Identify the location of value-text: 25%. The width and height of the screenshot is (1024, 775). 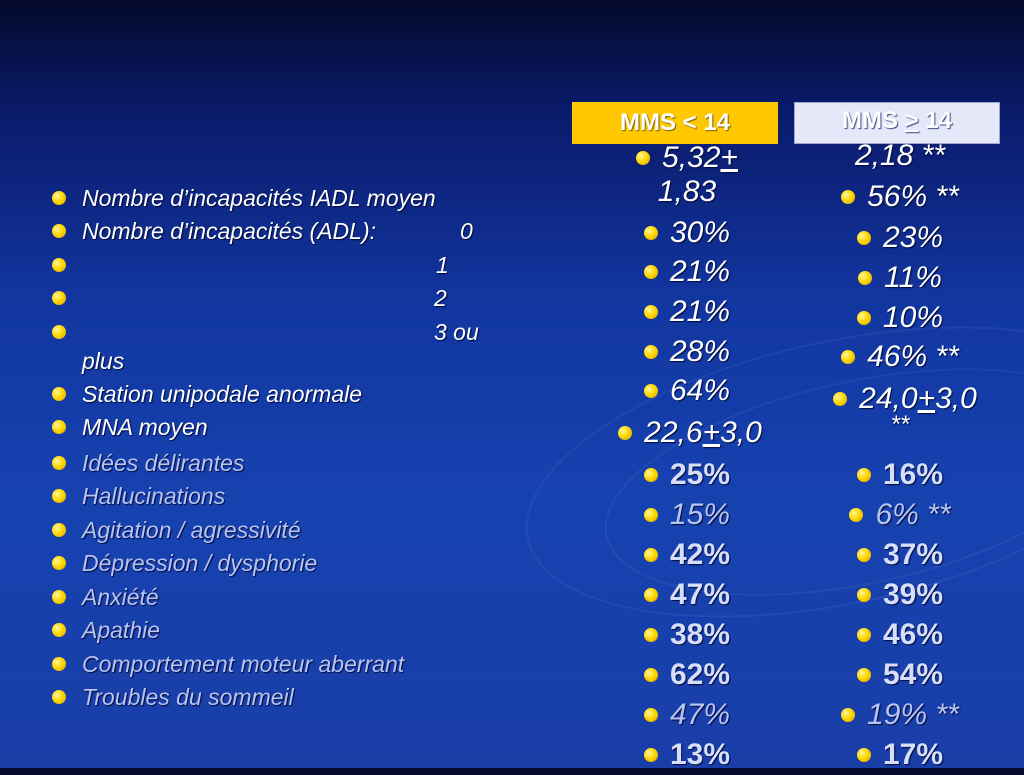
(700, 474).